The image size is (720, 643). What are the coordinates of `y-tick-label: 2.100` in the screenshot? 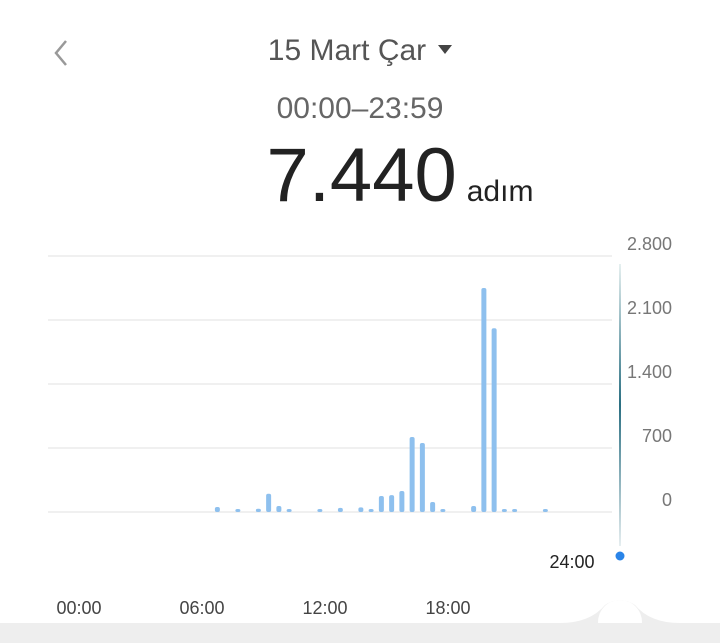 It's located at (649, 308).